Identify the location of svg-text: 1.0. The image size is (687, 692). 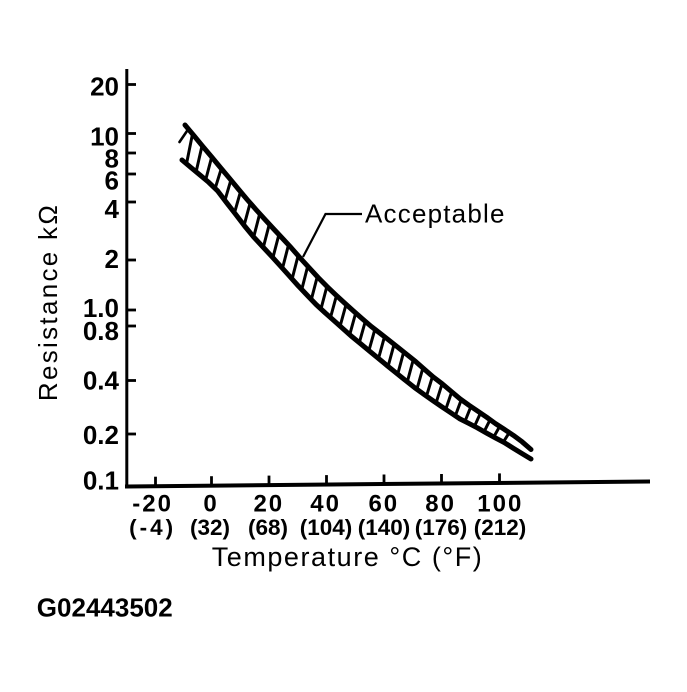
(101, 308).